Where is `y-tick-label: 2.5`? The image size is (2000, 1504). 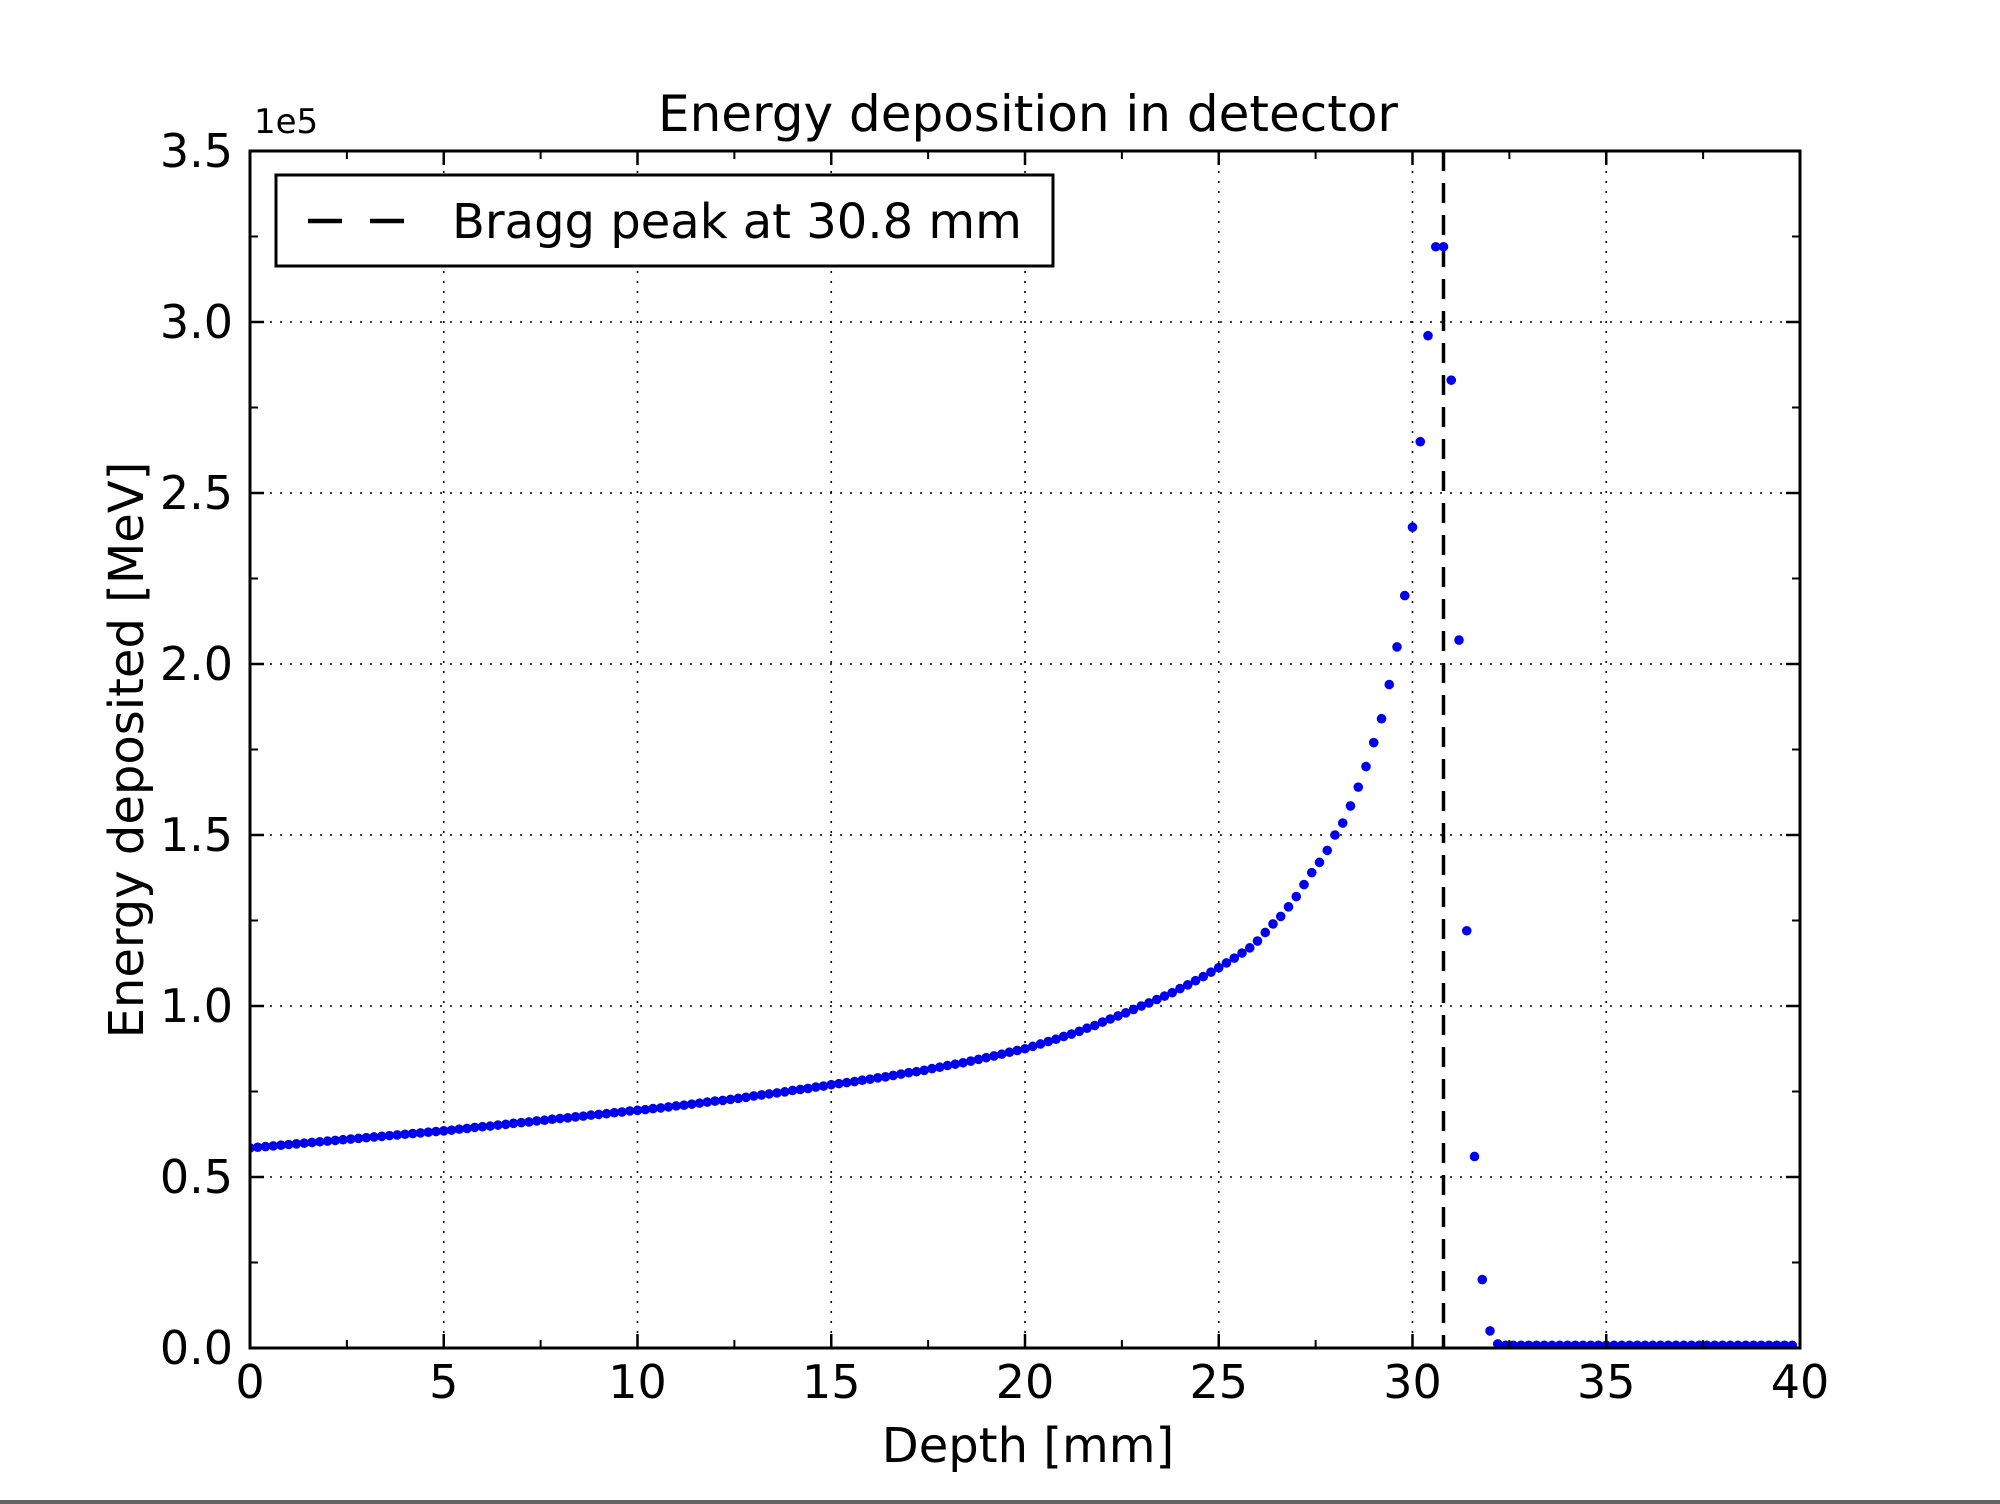 y-tick-label: 2.5 is located at coordinates (196, 493).